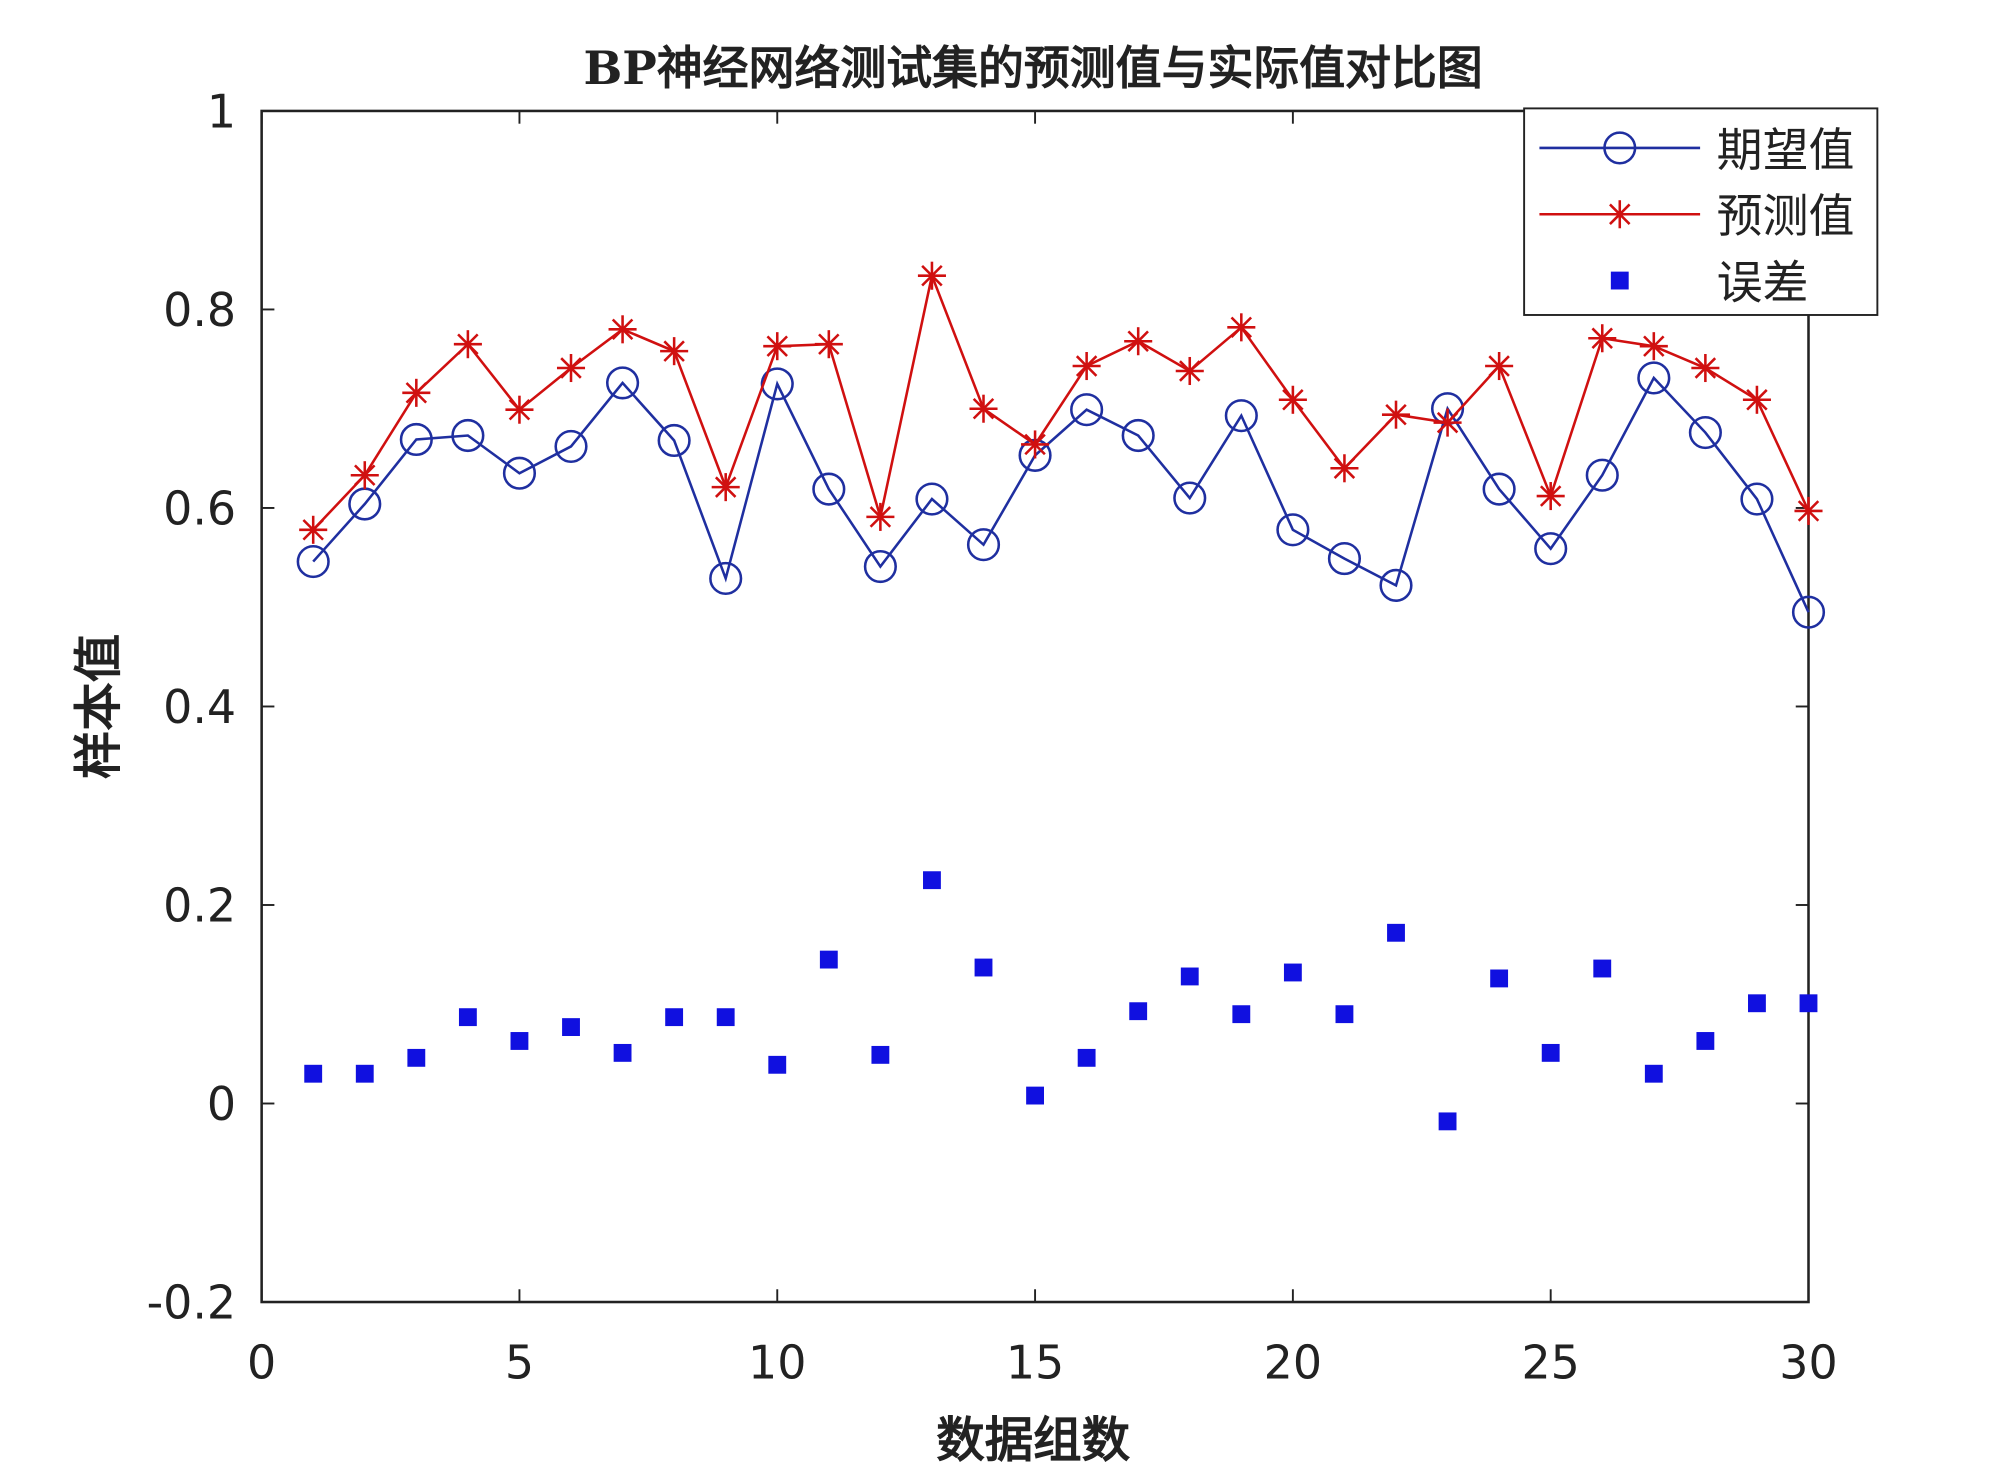 The image size is (2000, 1478). I want to click on legend-label: 预测值, so click(1786, 216).